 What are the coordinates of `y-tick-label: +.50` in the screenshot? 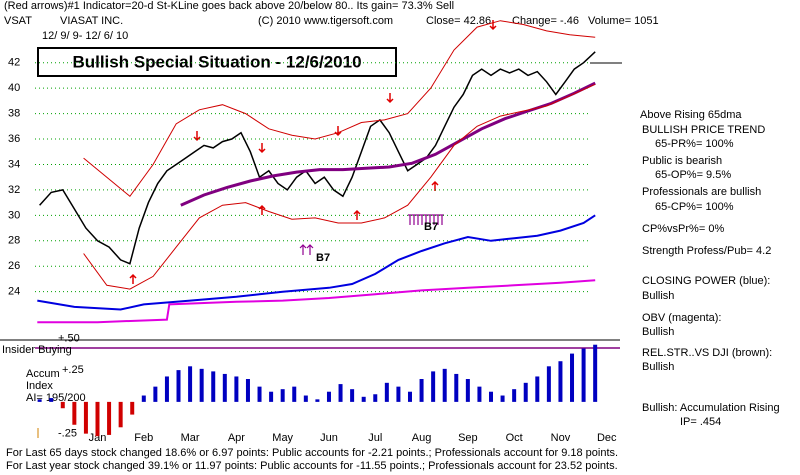 It's located at (69, 338).